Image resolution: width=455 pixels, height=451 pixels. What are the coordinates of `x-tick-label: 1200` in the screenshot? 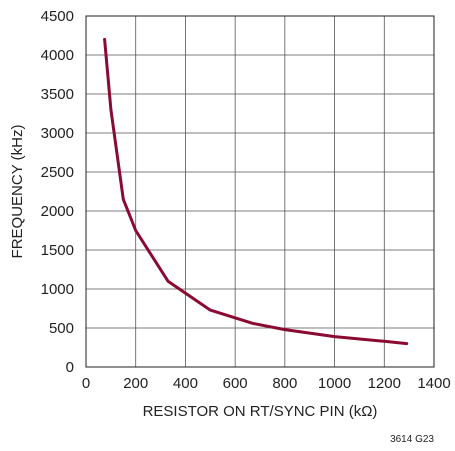 It's located at (384, 383).